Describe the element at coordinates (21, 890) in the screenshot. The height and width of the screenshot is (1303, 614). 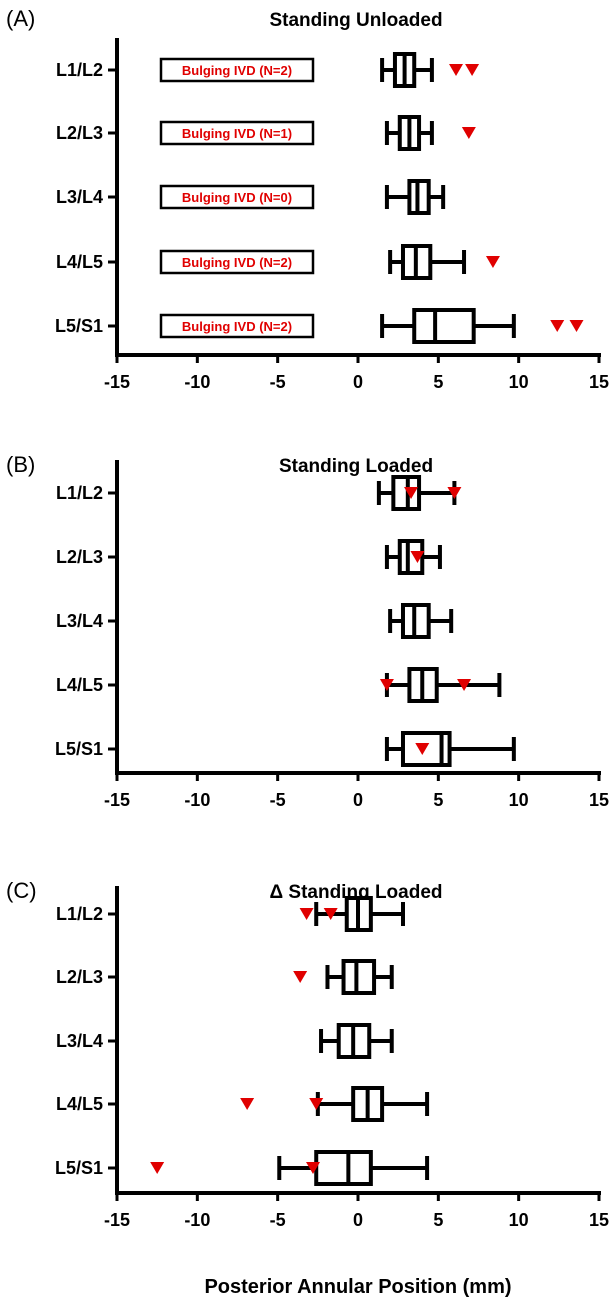
I see `panel-label: (C)` at that location.